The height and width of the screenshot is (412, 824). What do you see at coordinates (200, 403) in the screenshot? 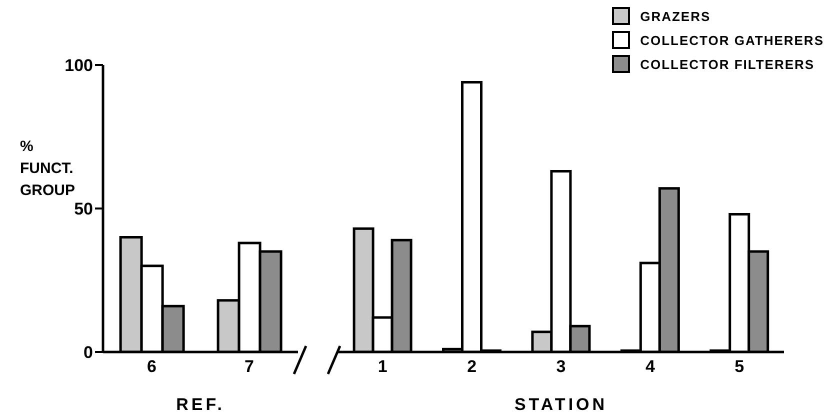
I see `x-axis-title: REF.` at bounding box center [200, 403].